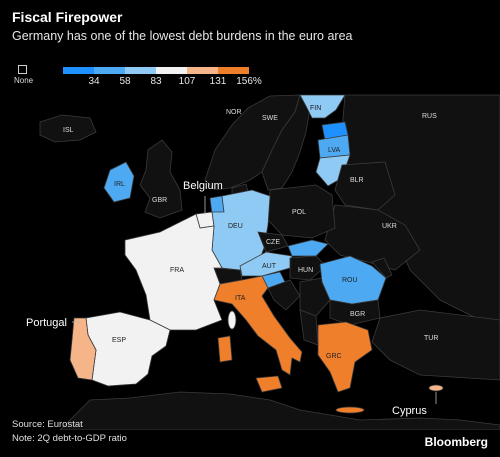 The image size is (500, 457). What do you see at coordinates (357, 314) in the screenshot?
I see `label-bgr: BGR` at bounding box center [357, 314].